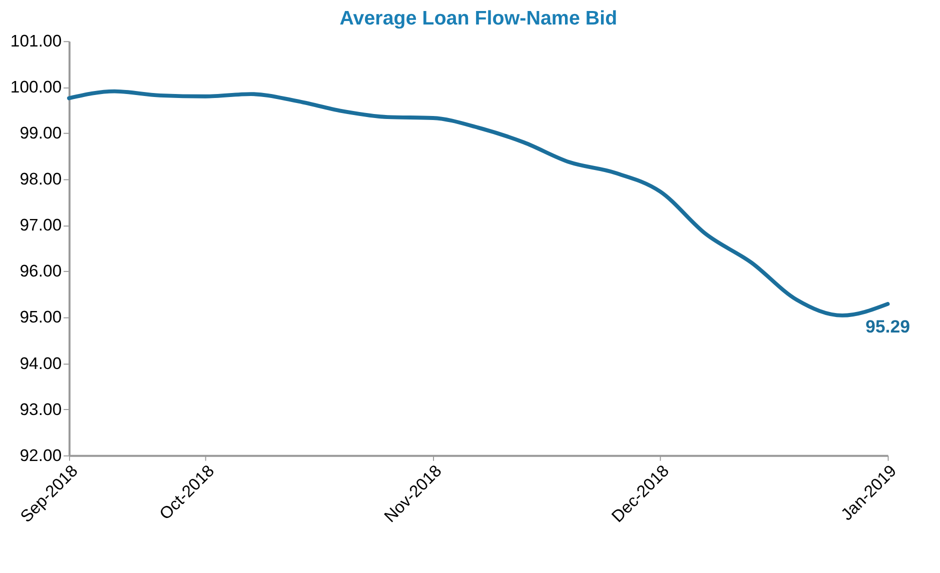 The width and height of the screenshot is (940, 573). I want to click on y-tick-label: 96.00, so click(41, 271).